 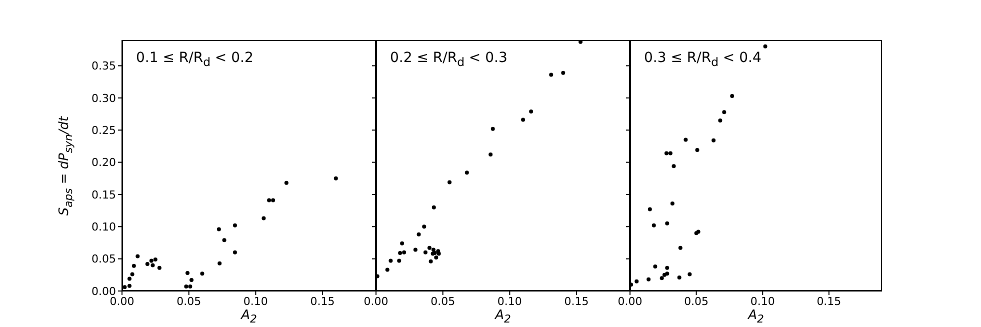 I want to click on y-tick-label: 0.35, so click(x=104, y=66).